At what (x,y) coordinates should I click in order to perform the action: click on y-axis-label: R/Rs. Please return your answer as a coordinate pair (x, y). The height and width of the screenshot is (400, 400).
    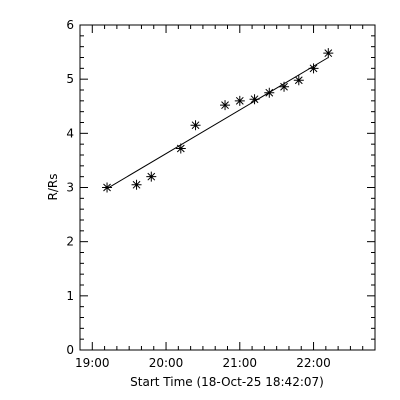
    Looking at the image, I should click on (53, 187).